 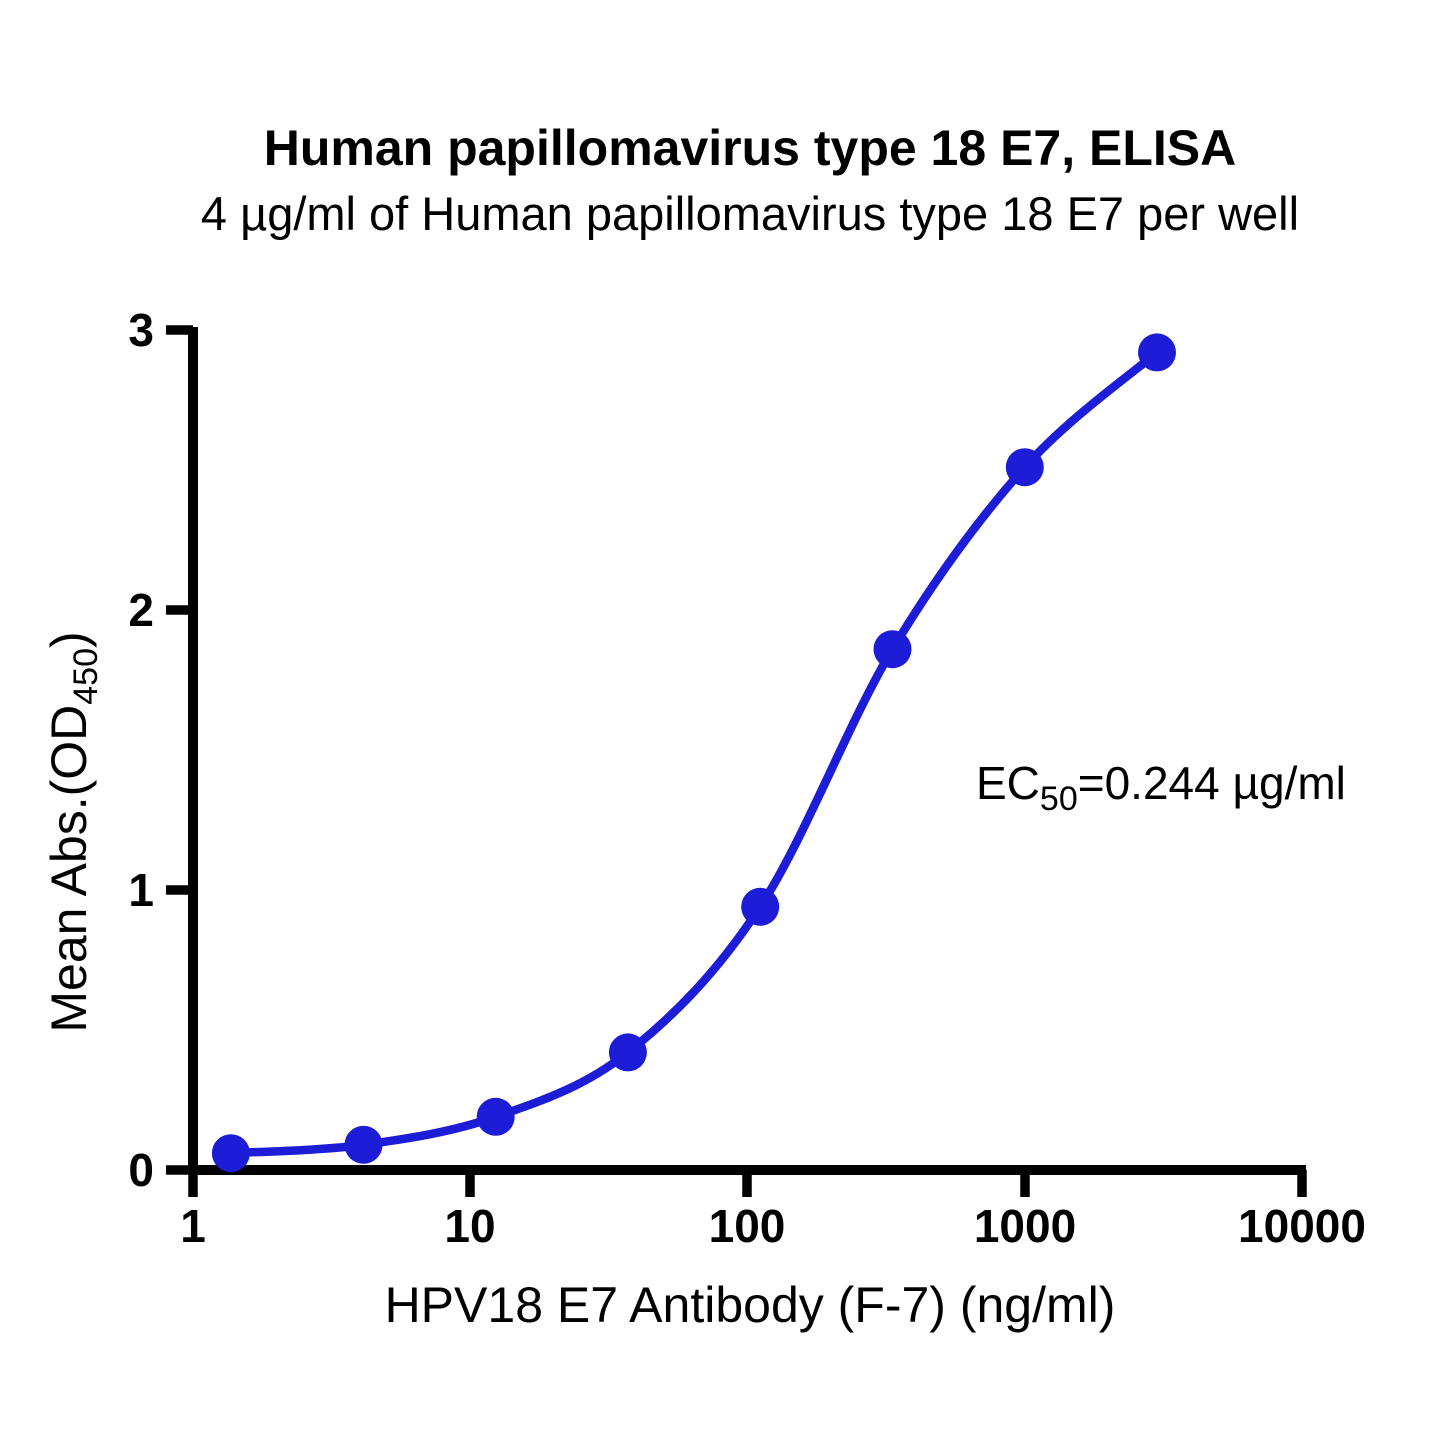 I want to click on x-tick-label-1000: 1000, so click(x=1025, y=1226).